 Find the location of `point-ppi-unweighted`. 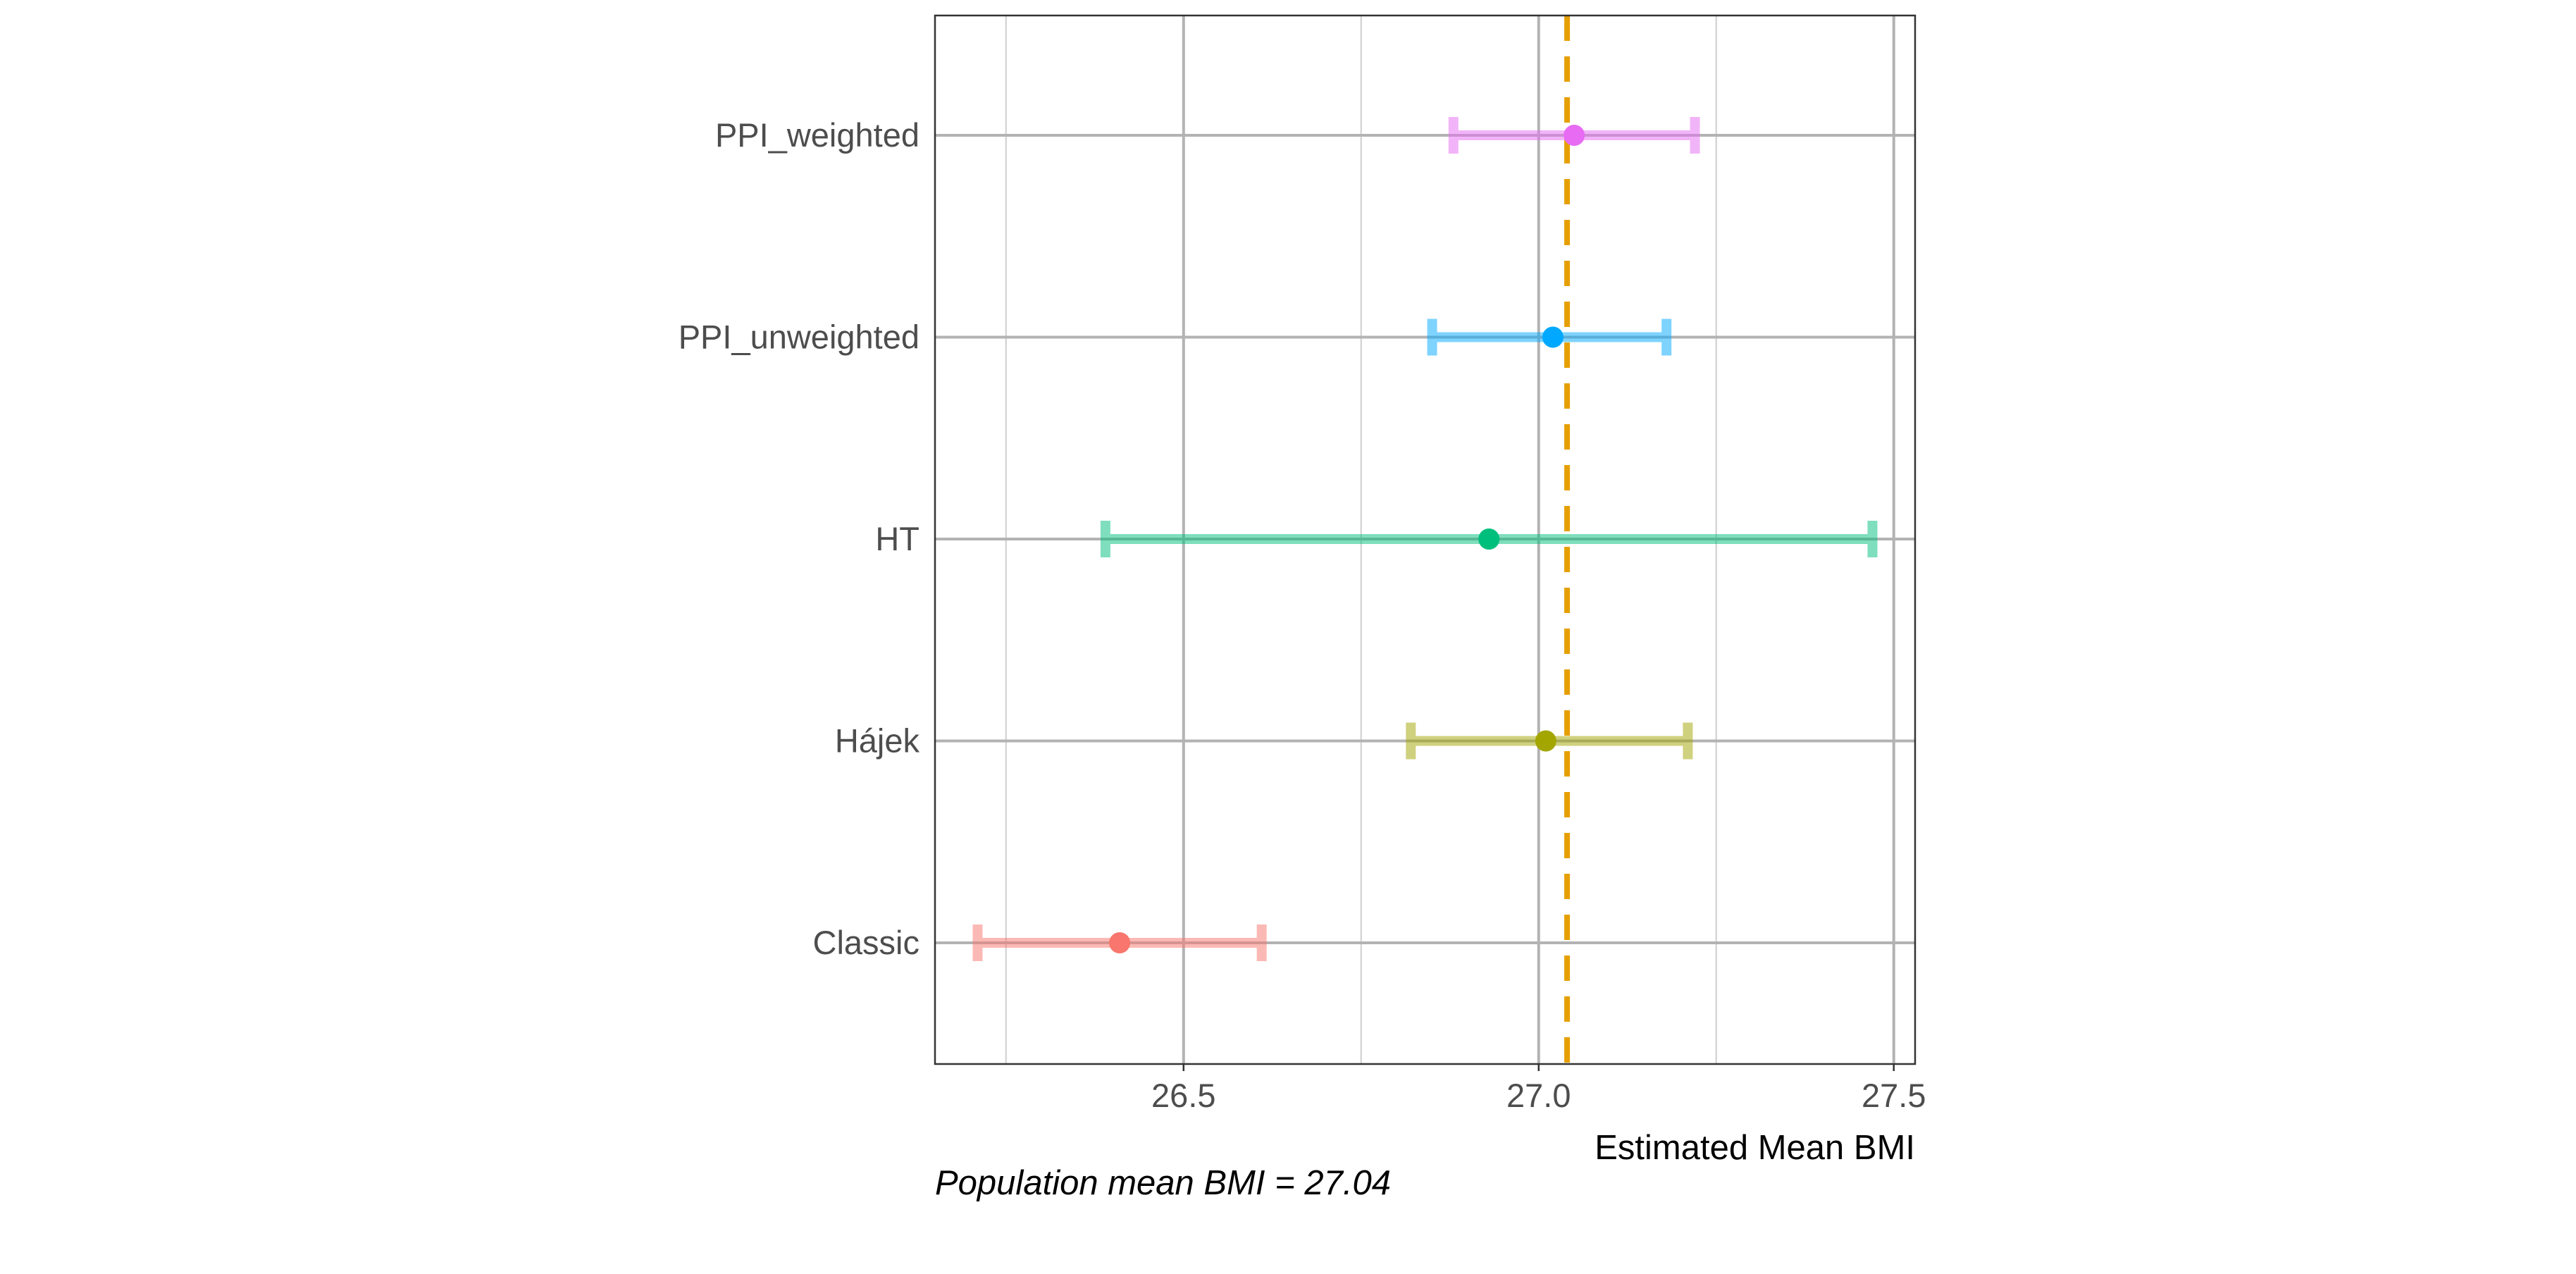

point-ppi-unweighted is located at coordinates (1552, 337).